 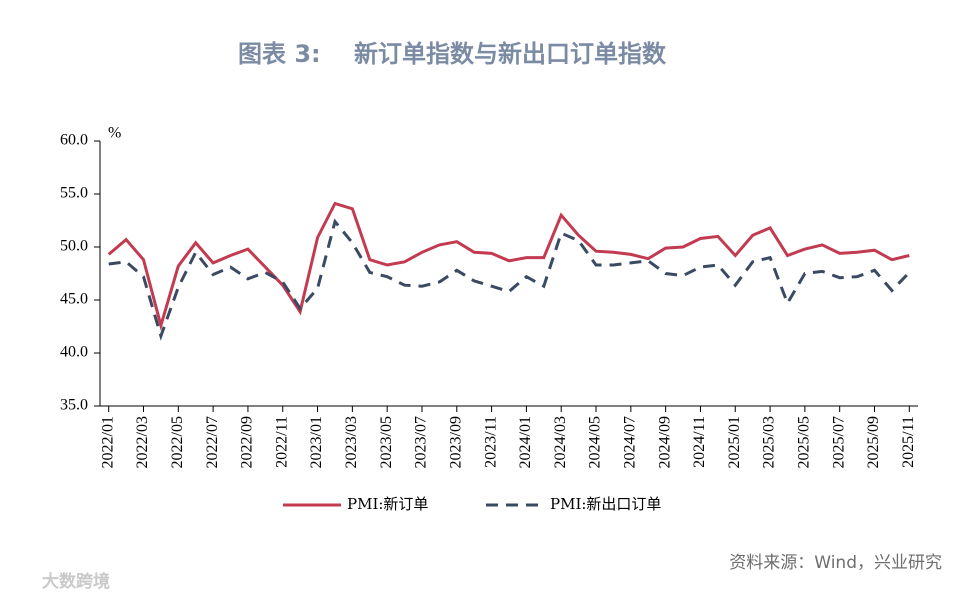 What do you see at coordinates (699, 442) in the screenshot?
I see `x-tick-label: 2024/11` at bounding box center [699, 442].